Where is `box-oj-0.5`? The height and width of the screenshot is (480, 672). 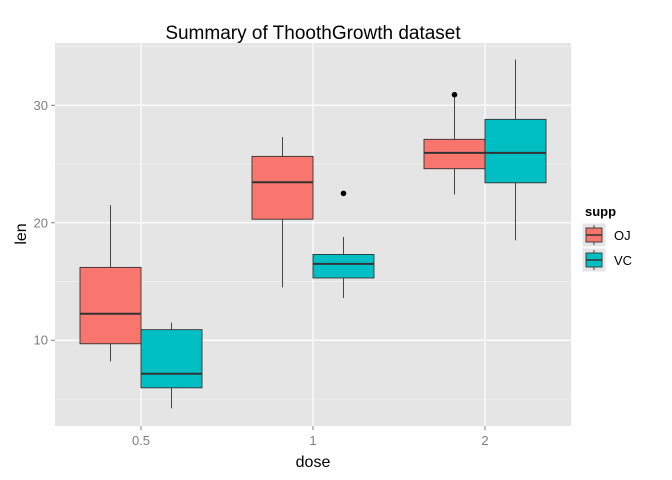
box-oj-0.5 is located at coordinates (110, 283).